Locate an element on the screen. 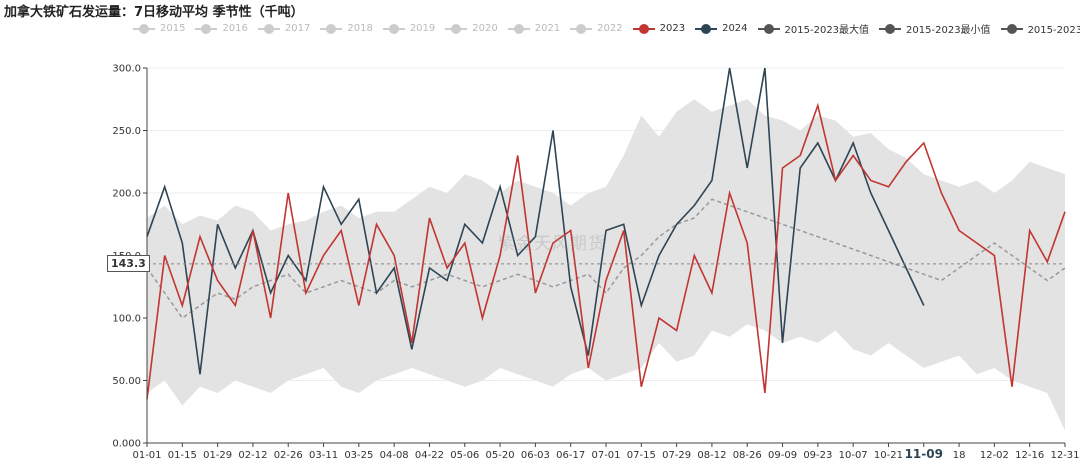 This screenshot has height=461, width=1080. x-tick-label: 07-01 is located at coordinates (605, 455).